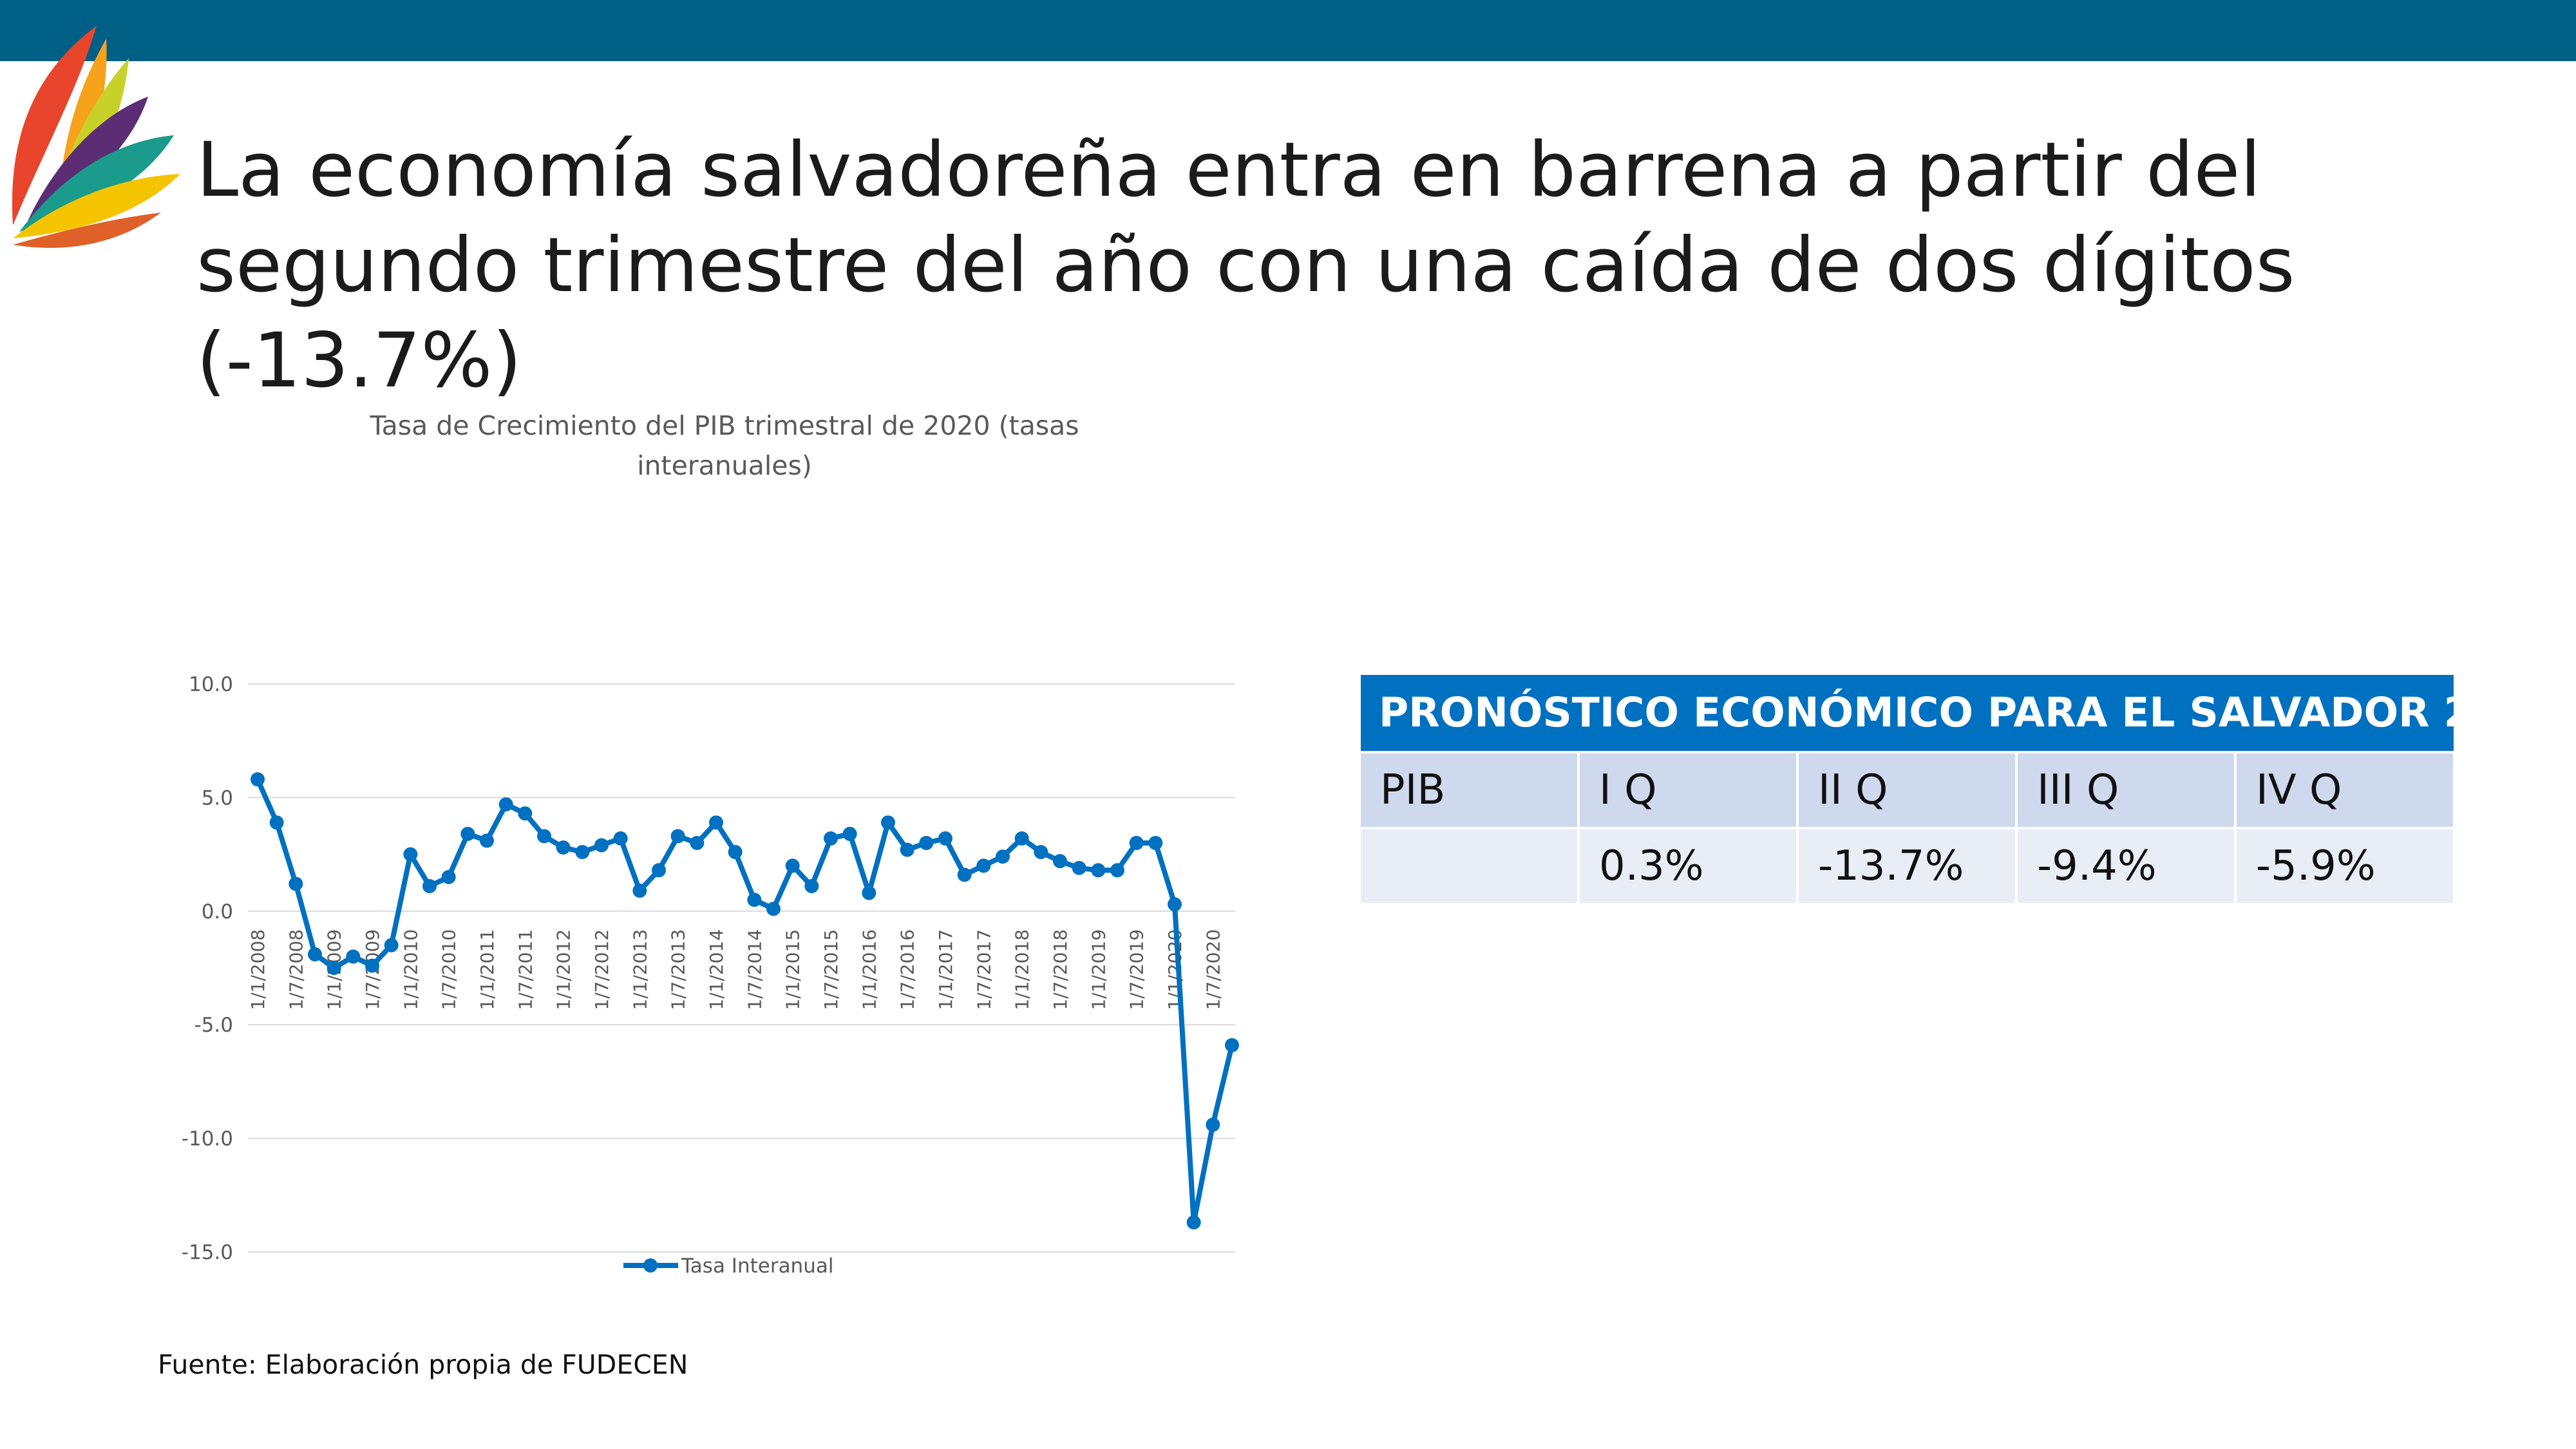  What do you see at coordinates (983, 970) in the screenshot?
I see `x-tick-label: 1/7/2017` at bounding box center [983, 970].